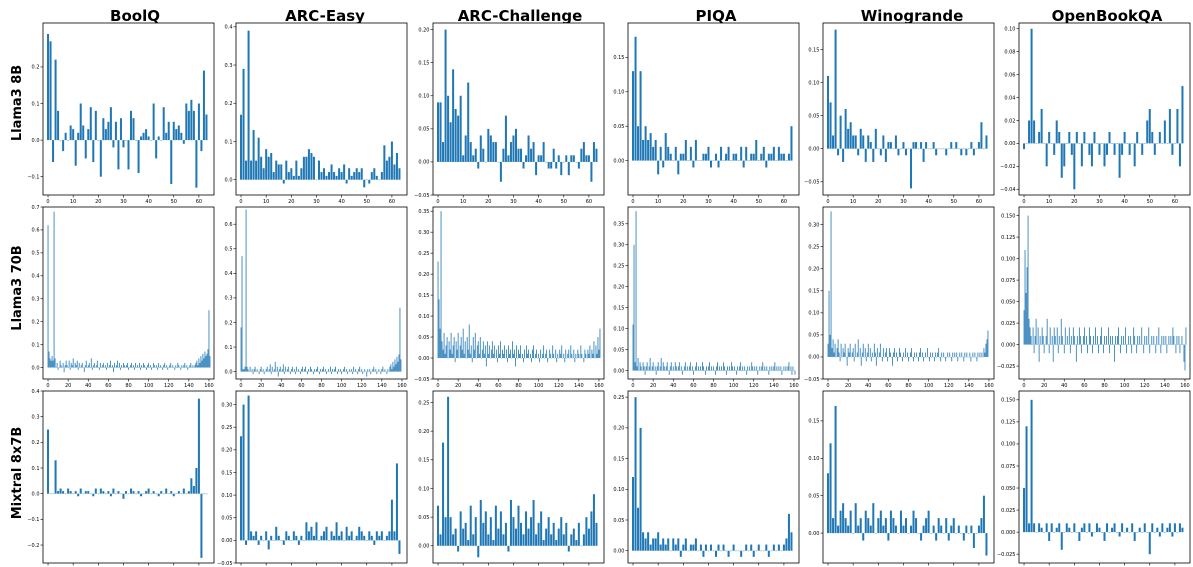 This screenshot has height=567, width=1193. What do you see at coordinates (539, 386) in the screenshot?
I see `x-tick-label: 100` at bounding box center [539, 386].